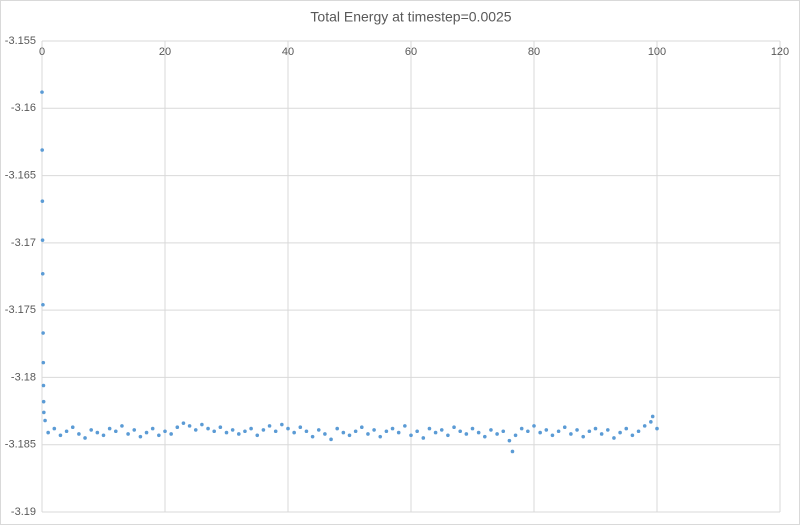  Describe the element at coordinates (411, 52) in the screenshot. I see `x-tick-label: 60` at that location.